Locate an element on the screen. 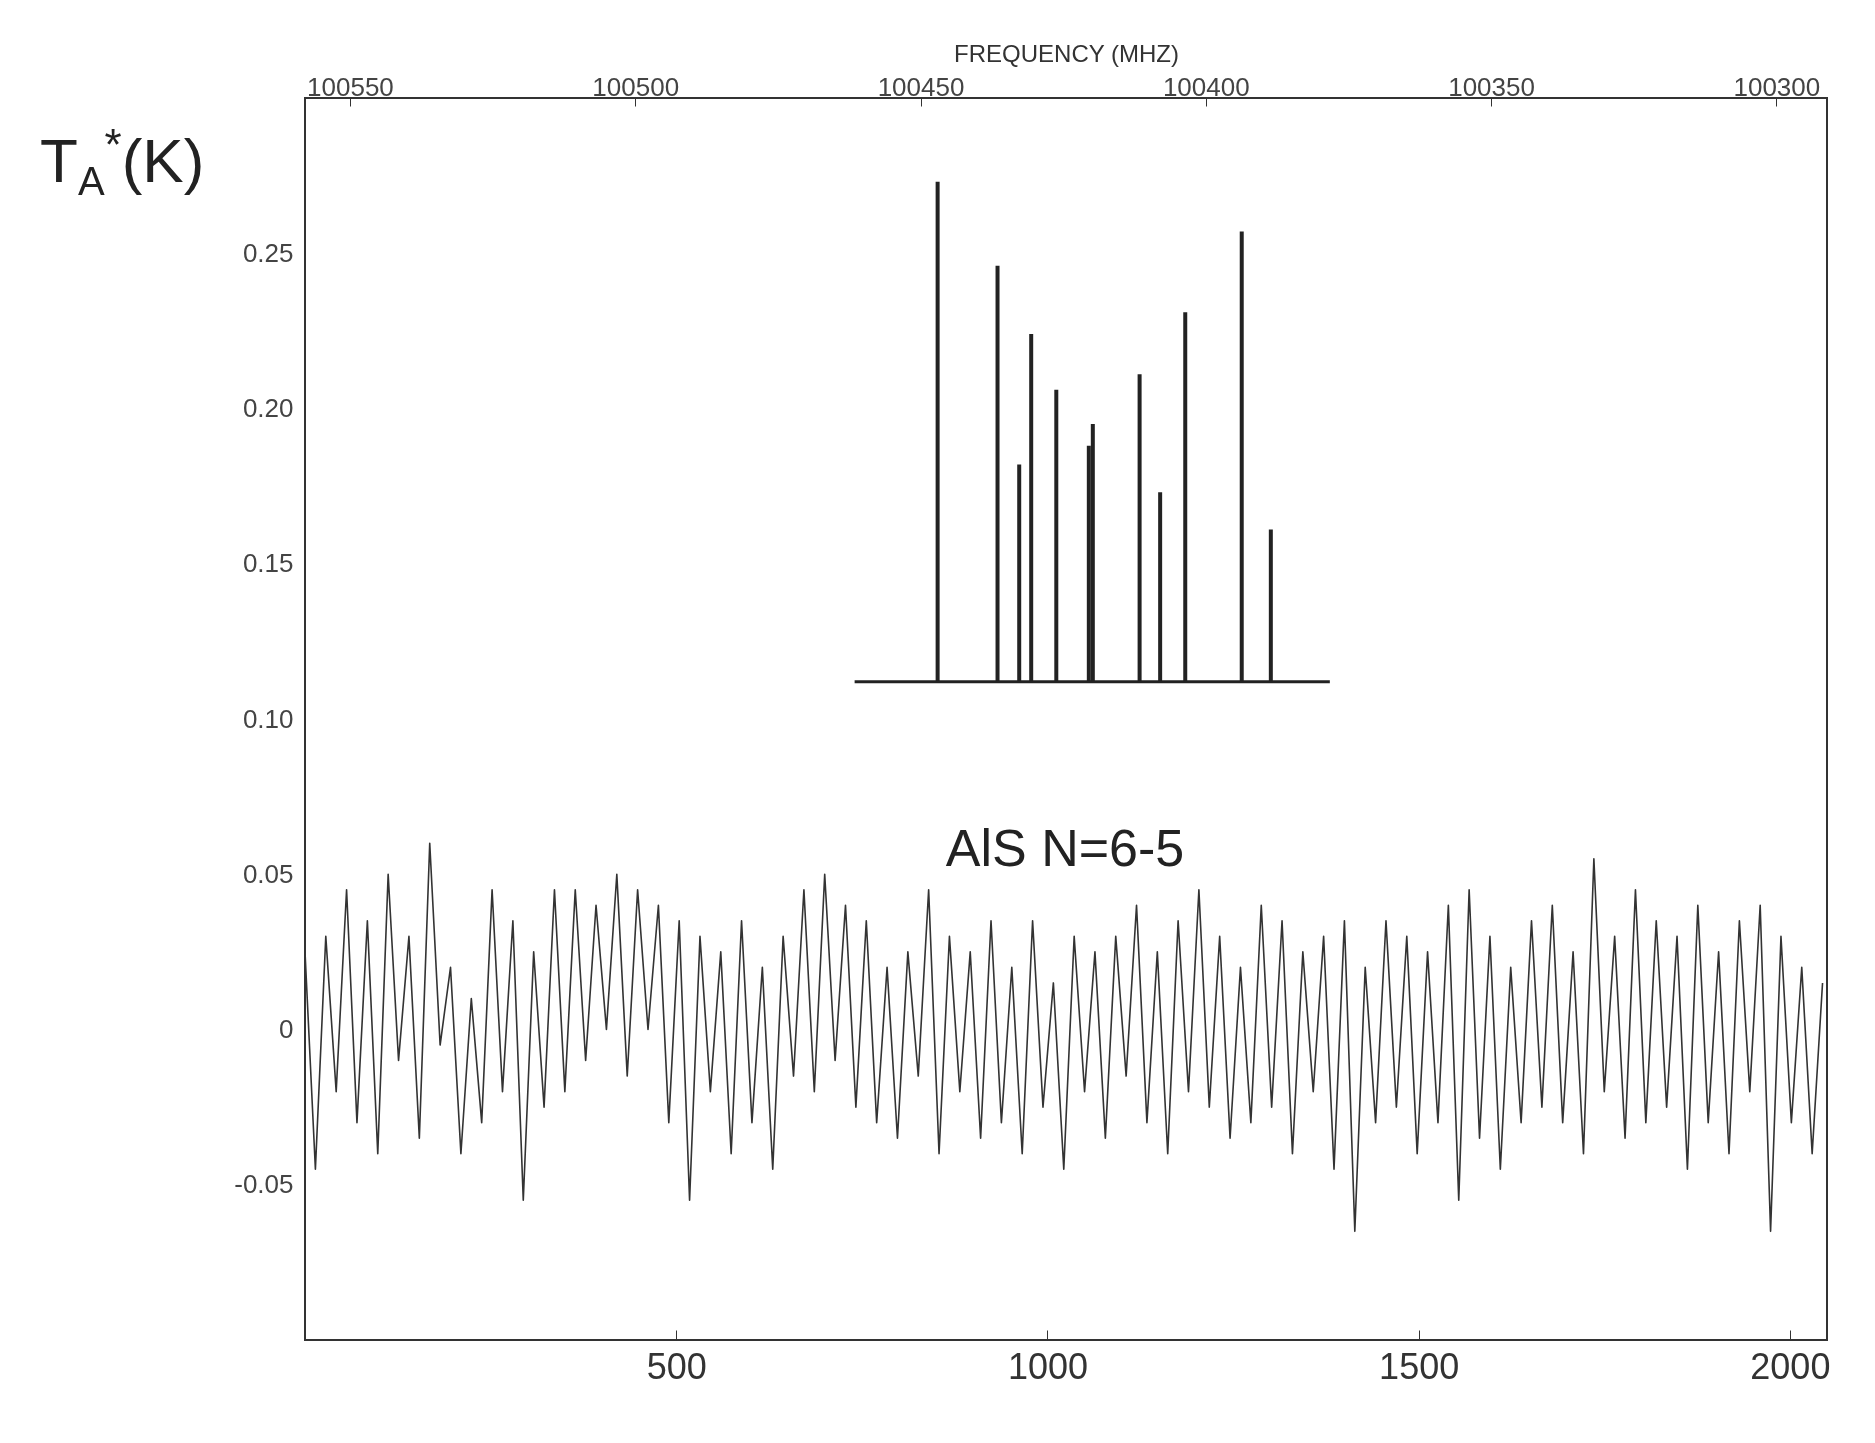 Image resolution: width=1875 pixels, height=1443 pixels. y-tick-label: 0.25 is located at coordinates (268, 252).